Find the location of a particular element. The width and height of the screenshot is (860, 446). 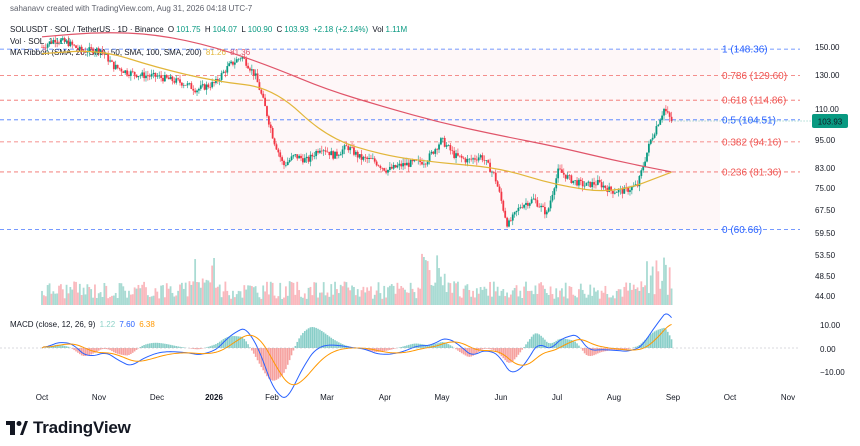

tradingview-logo: TradingView is located at coordinates (68, 428).